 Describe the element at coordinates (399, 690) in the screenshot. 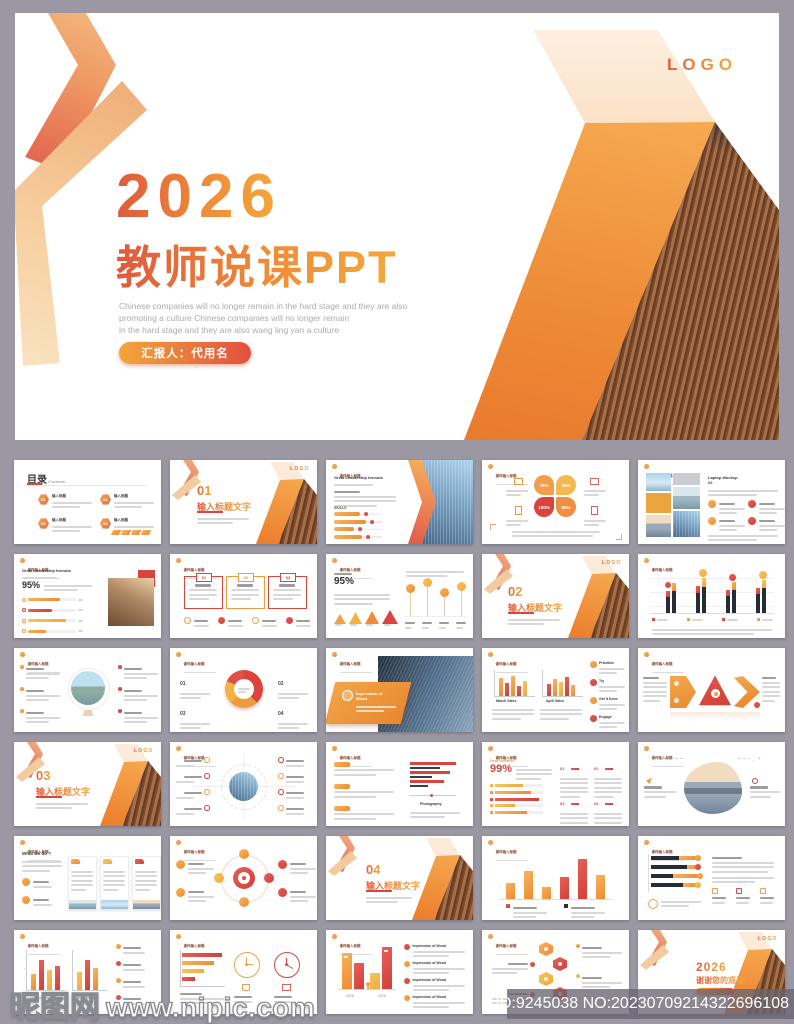

I see `thumb-photo-banner: 课件输入标题 Impression of Wood` at that location.